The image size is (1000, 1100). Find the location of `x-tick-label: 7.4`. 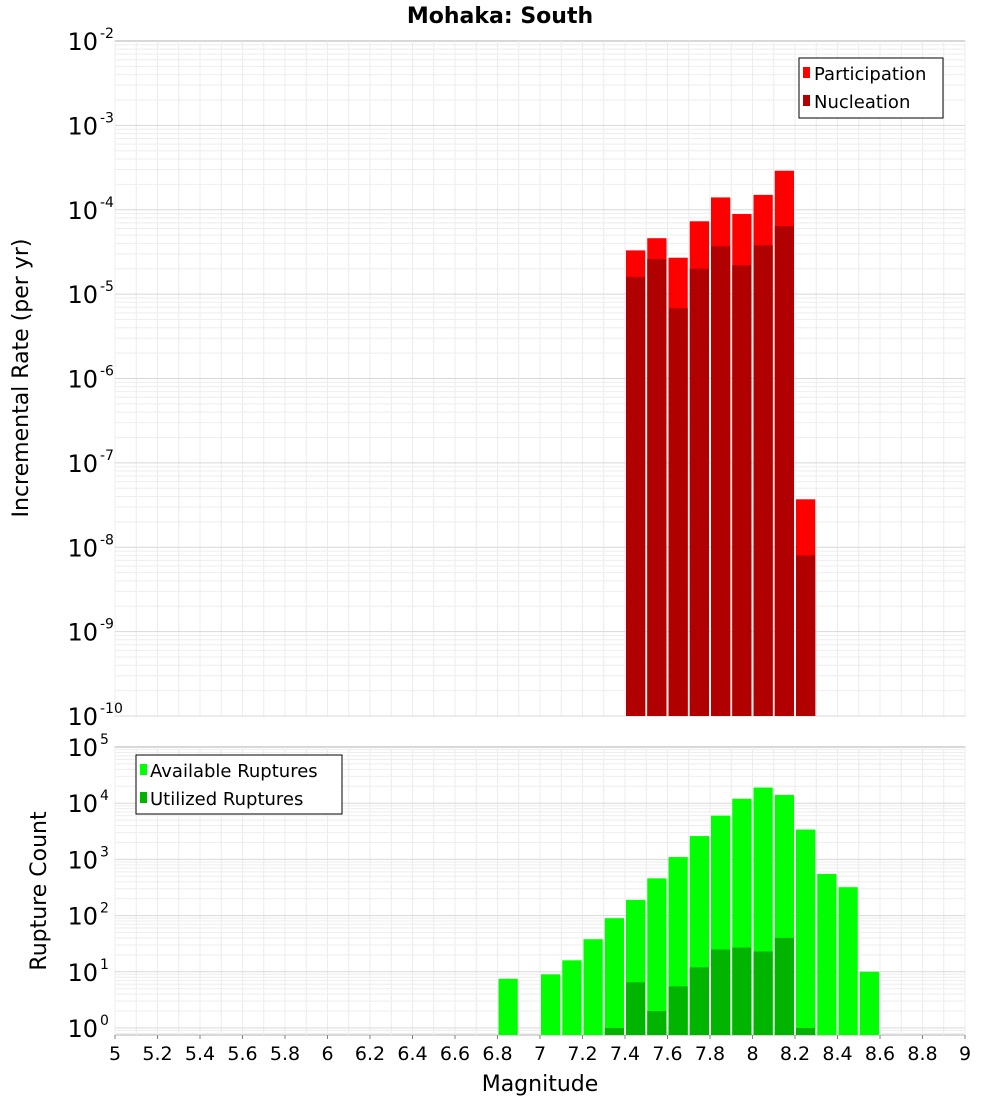

x-tick-label: 7.4 is located at coordinates (625, 1054).